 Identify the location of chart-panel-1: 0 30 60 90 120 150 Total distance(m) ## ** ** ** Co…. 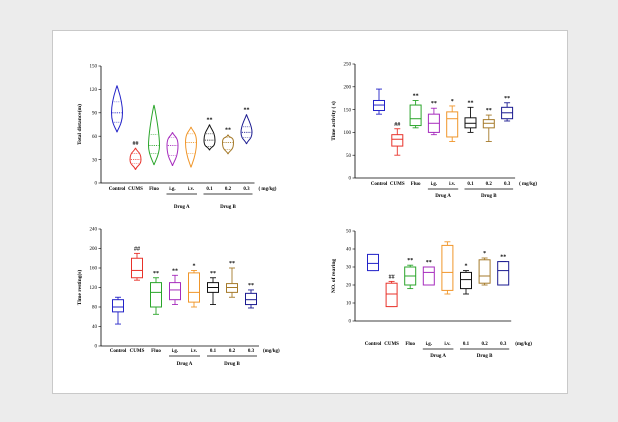
(176, 137).